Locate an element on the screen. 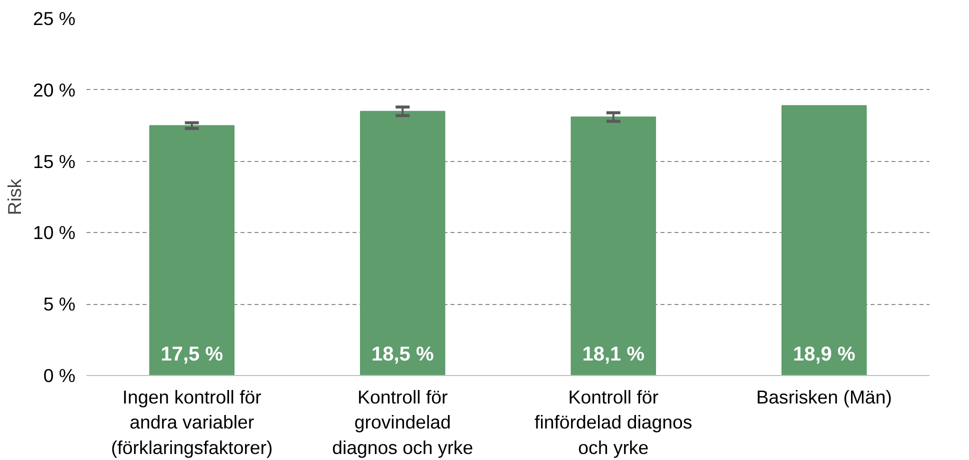  y-tick-label: 10 % is located at coordinates (54, 233).